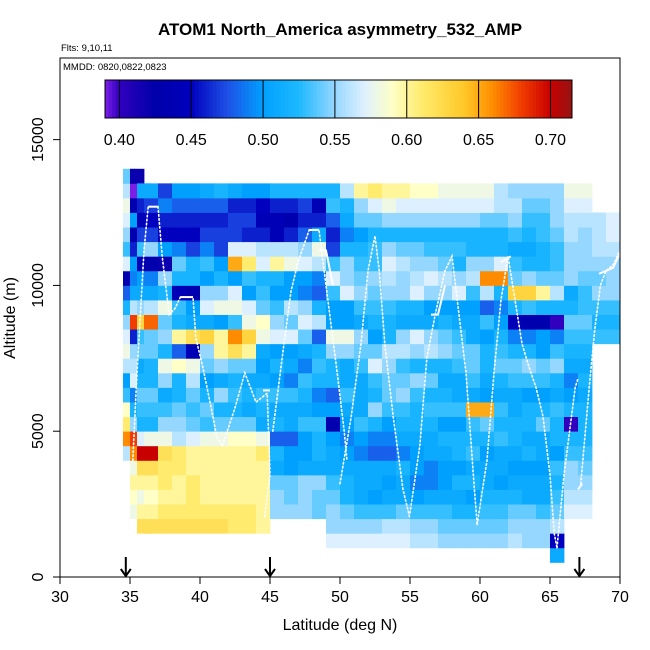 The height and width of the screenshot is (650, 650). I want to click on x-tick-label: 50, so click(340, 597).